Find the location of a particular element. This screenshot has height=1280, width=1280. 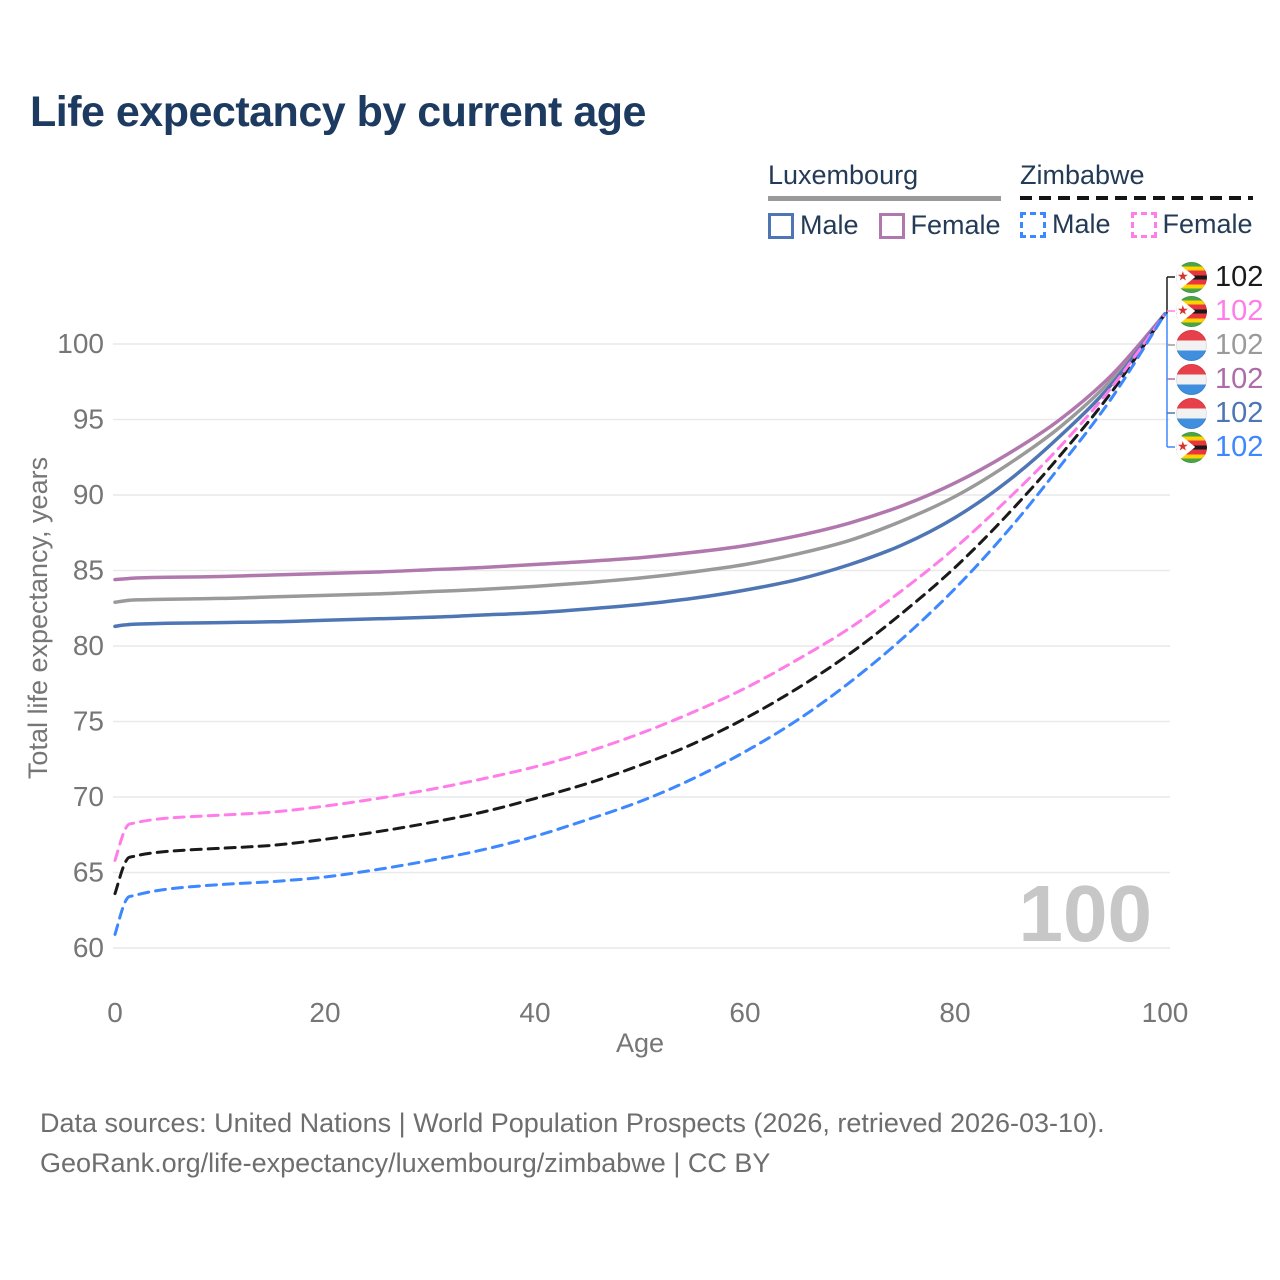

y-tick-95: 95 is located at coordinates (88, 419).